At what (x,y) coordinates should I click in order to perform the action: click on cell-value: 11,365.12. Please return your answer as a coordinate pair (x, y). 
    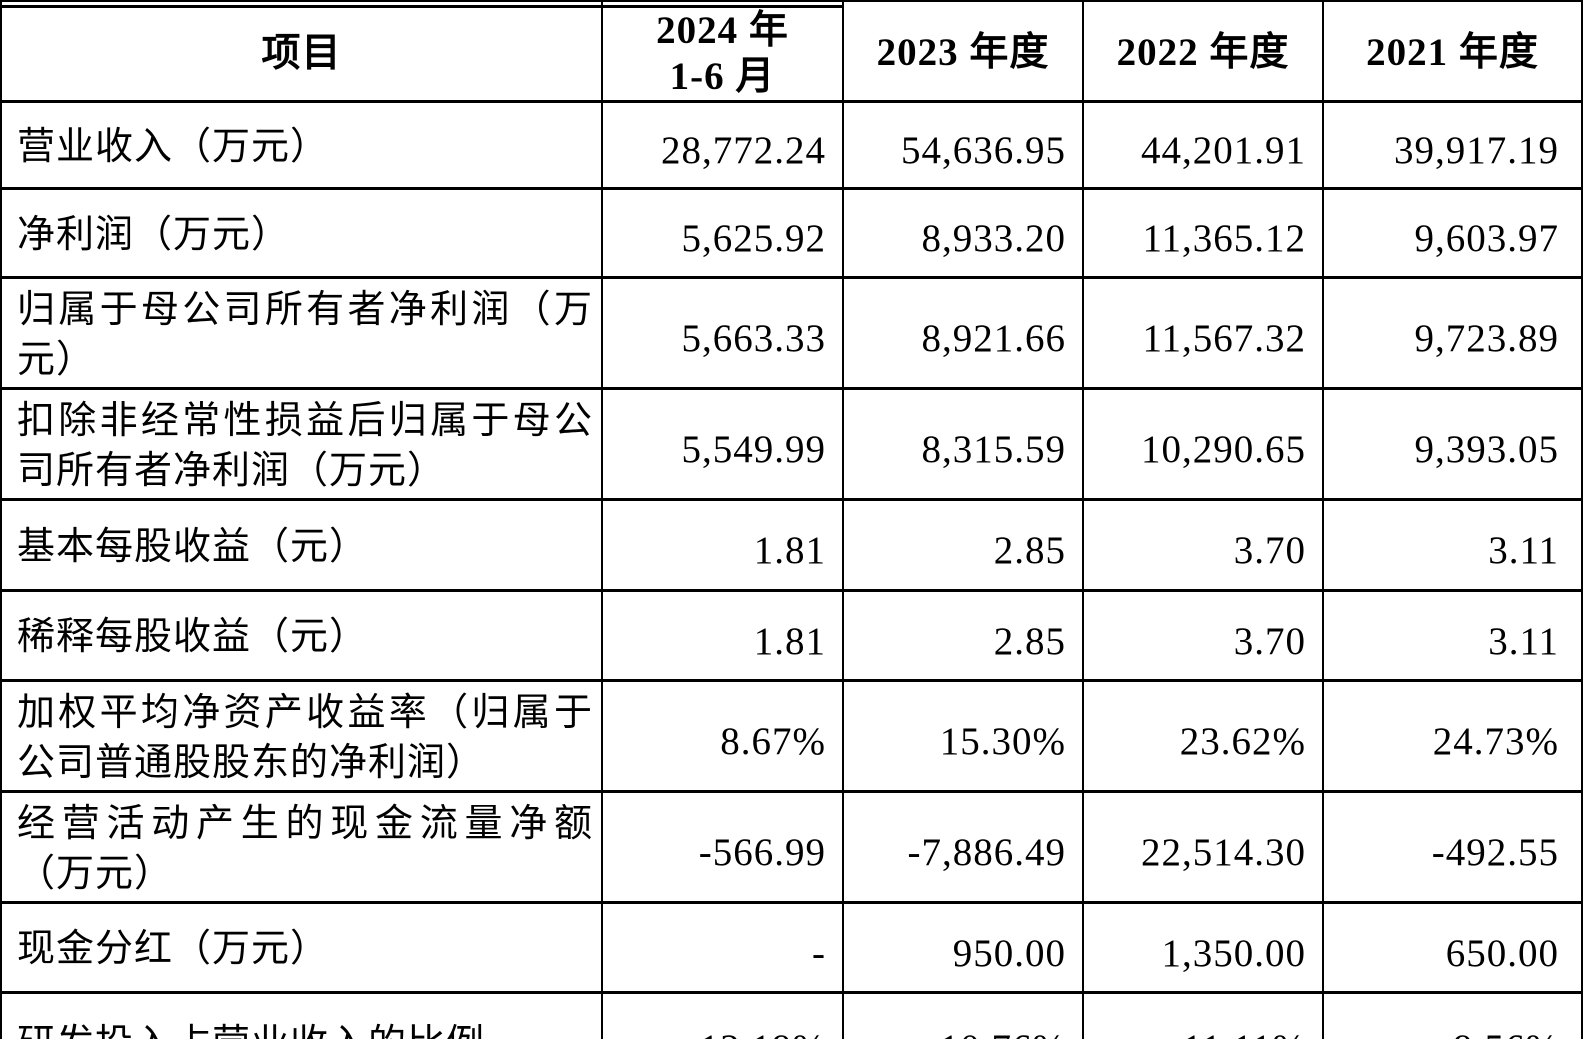
    Looking at the image, I should click on (1203, 232).